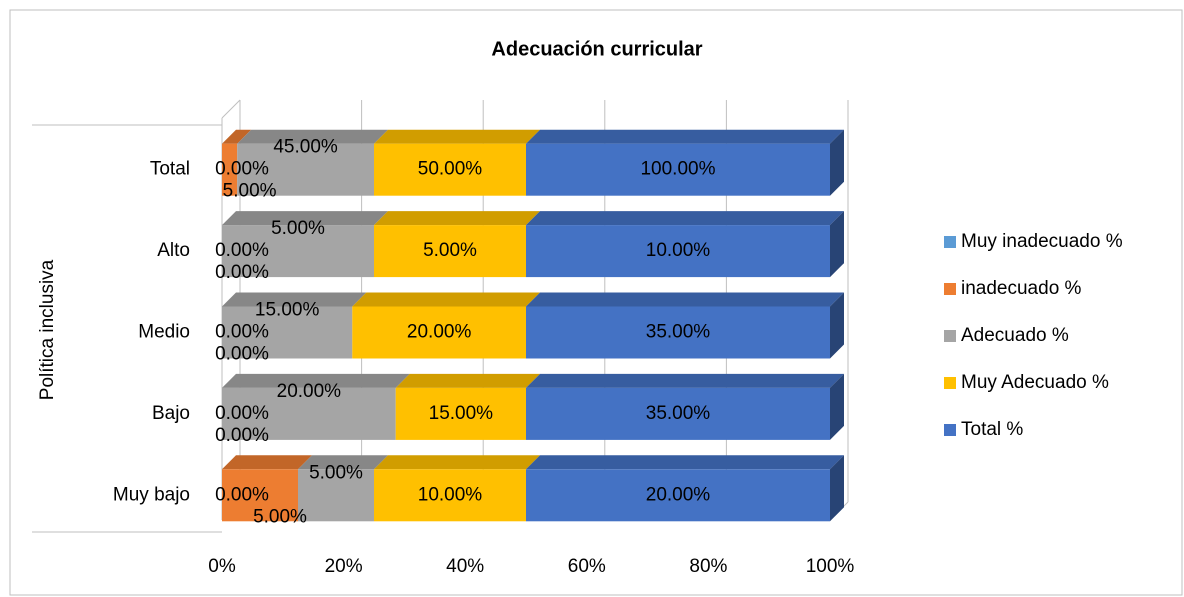  Describe the element at coordinates (151, 494) in the screenshot. I see `y-tick-label: Muy bajo` at that location.